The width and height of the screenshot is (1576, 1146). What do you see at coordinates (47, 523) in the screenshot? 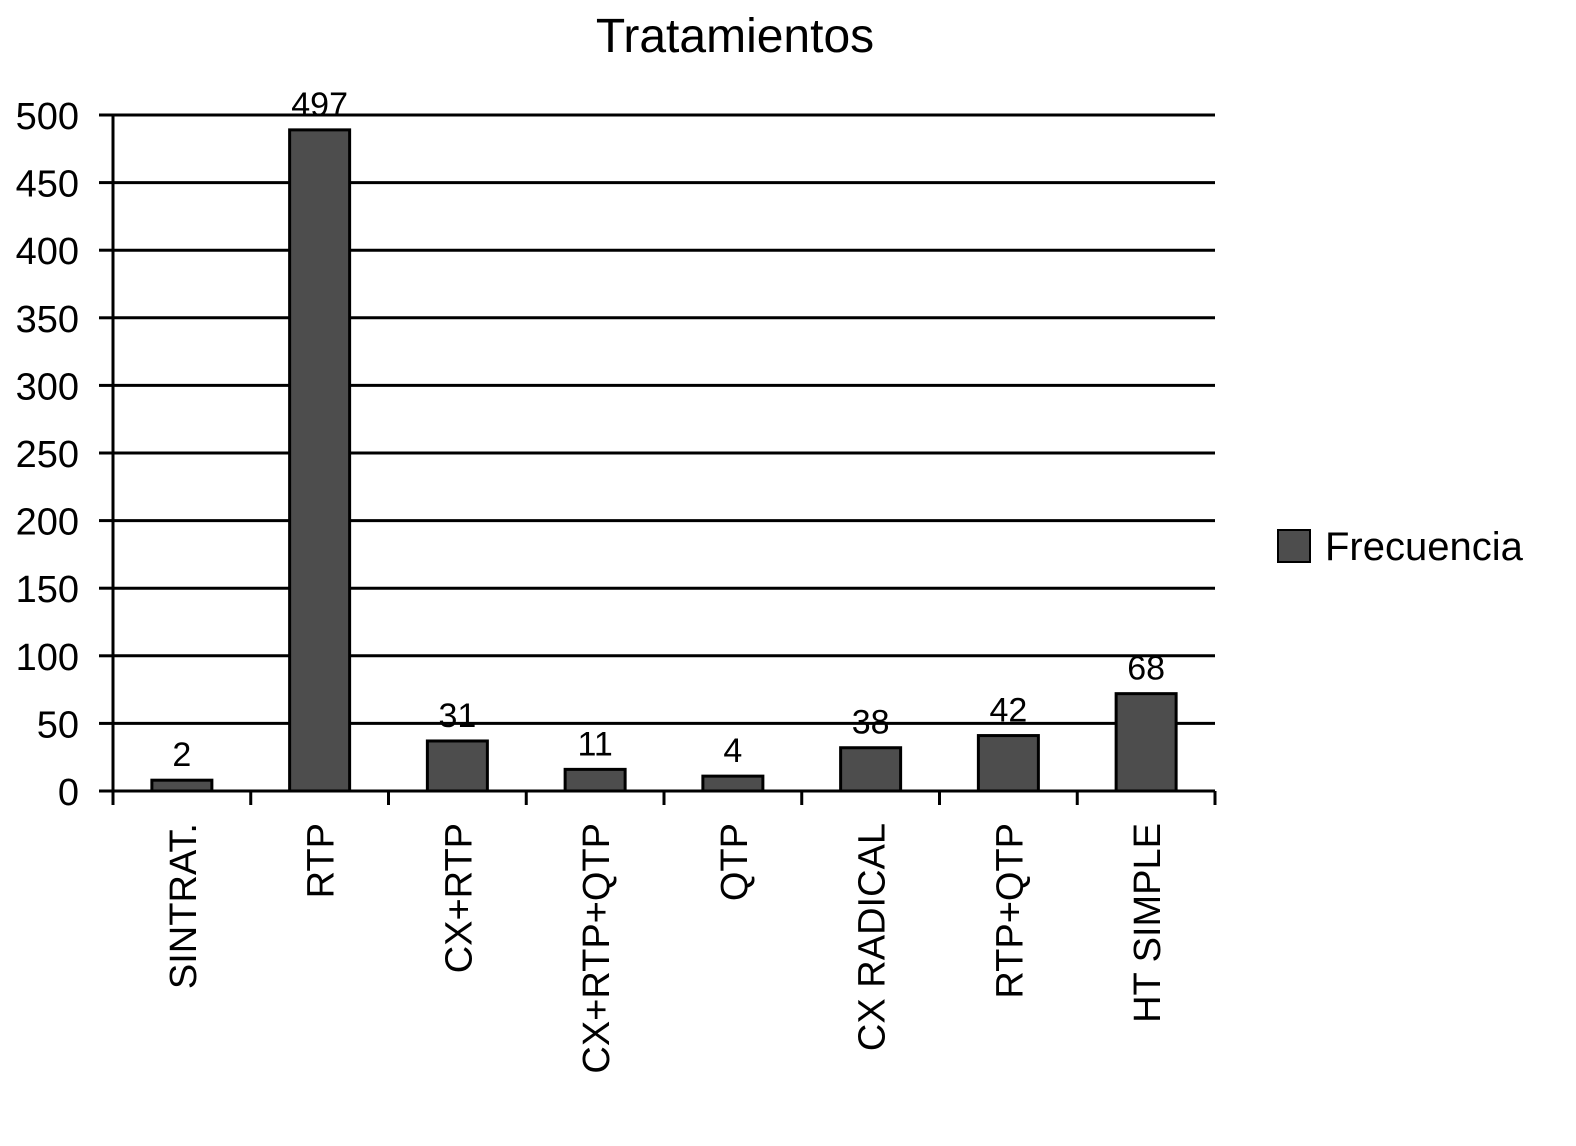
I see `y-tick-label-200: 200` at bounding box center [47, 523].